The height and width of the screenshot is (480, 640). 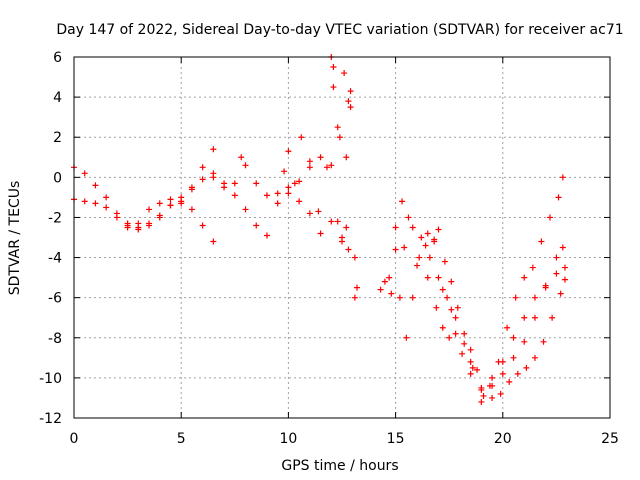 What do you see at coordinates (55, 218) in the screenshot?
I see `y-tick-label: -2` at bounding box center [55, 218].